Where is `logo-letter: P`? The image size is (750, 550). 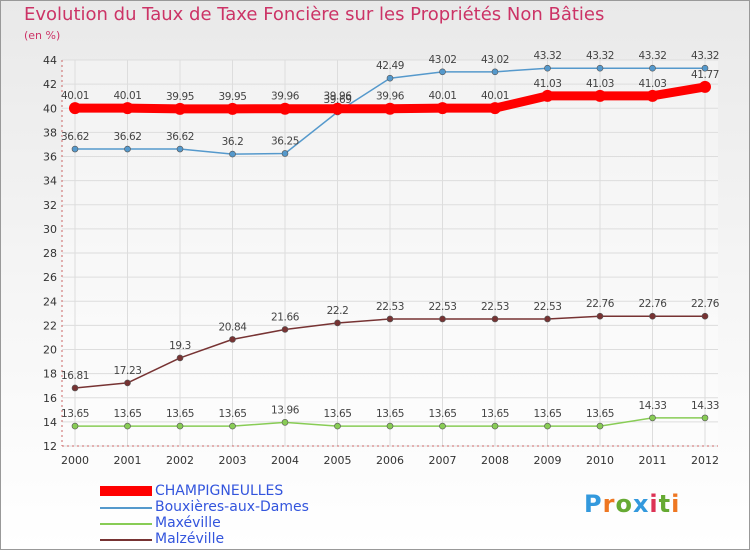 logo-letter: P is located at coordinates (593, 504).